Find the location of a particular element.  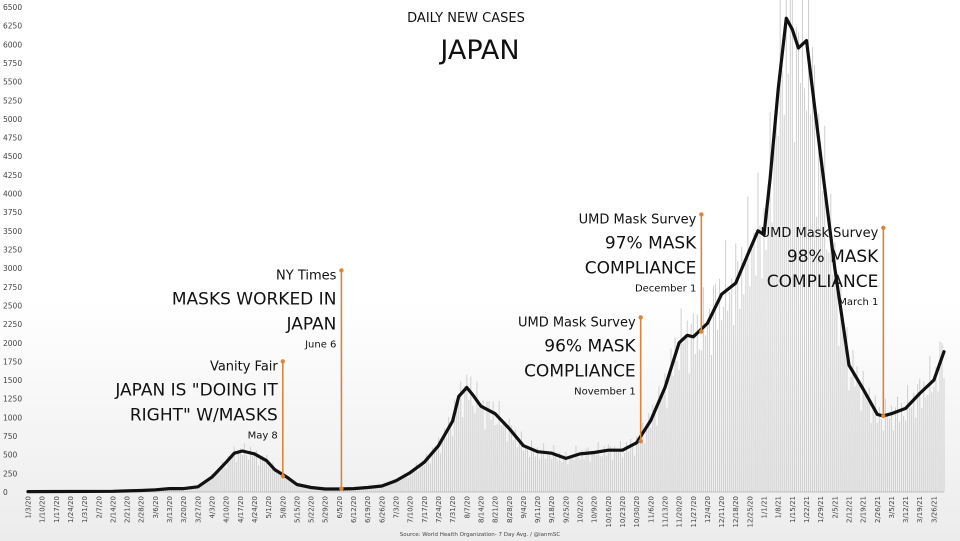

x-tick-label: 9/11/20 is located at coordinates (538, 509).